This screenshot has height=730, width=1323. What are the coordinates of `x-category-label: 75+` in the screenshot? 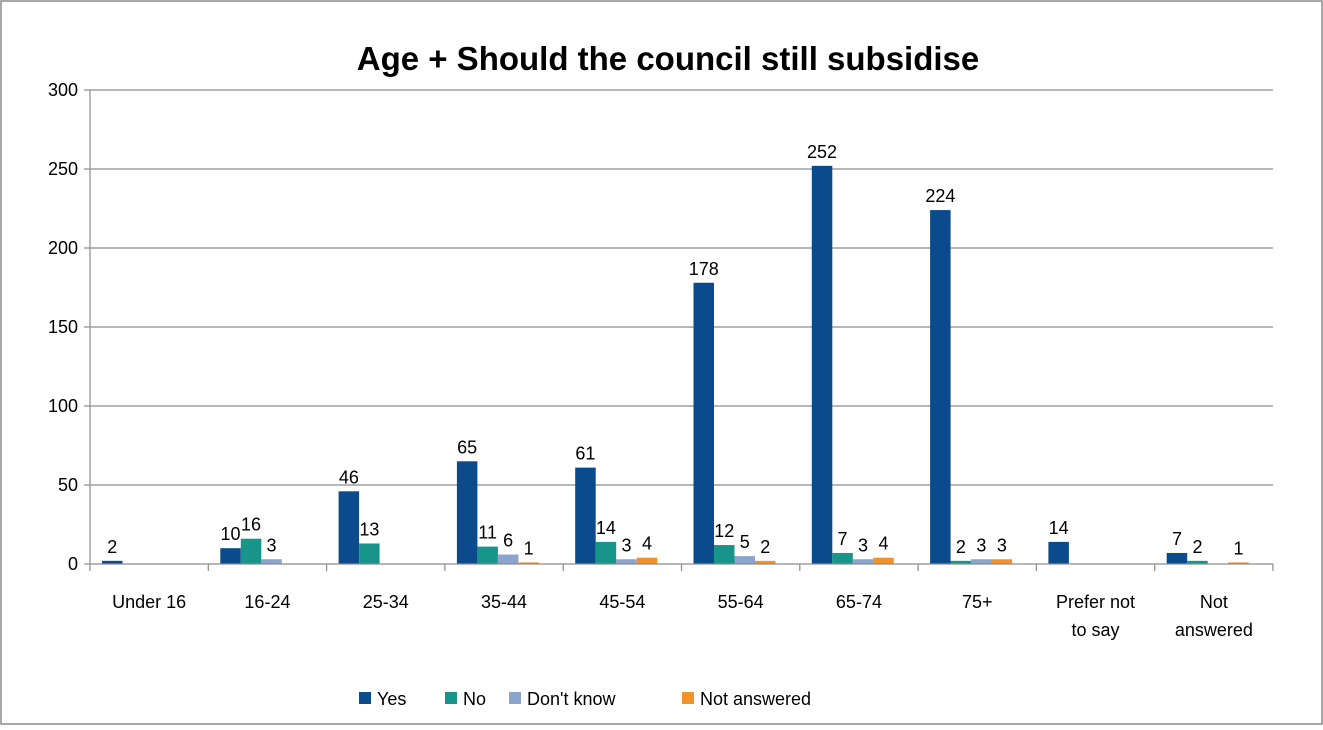 It's located at (977, 602).